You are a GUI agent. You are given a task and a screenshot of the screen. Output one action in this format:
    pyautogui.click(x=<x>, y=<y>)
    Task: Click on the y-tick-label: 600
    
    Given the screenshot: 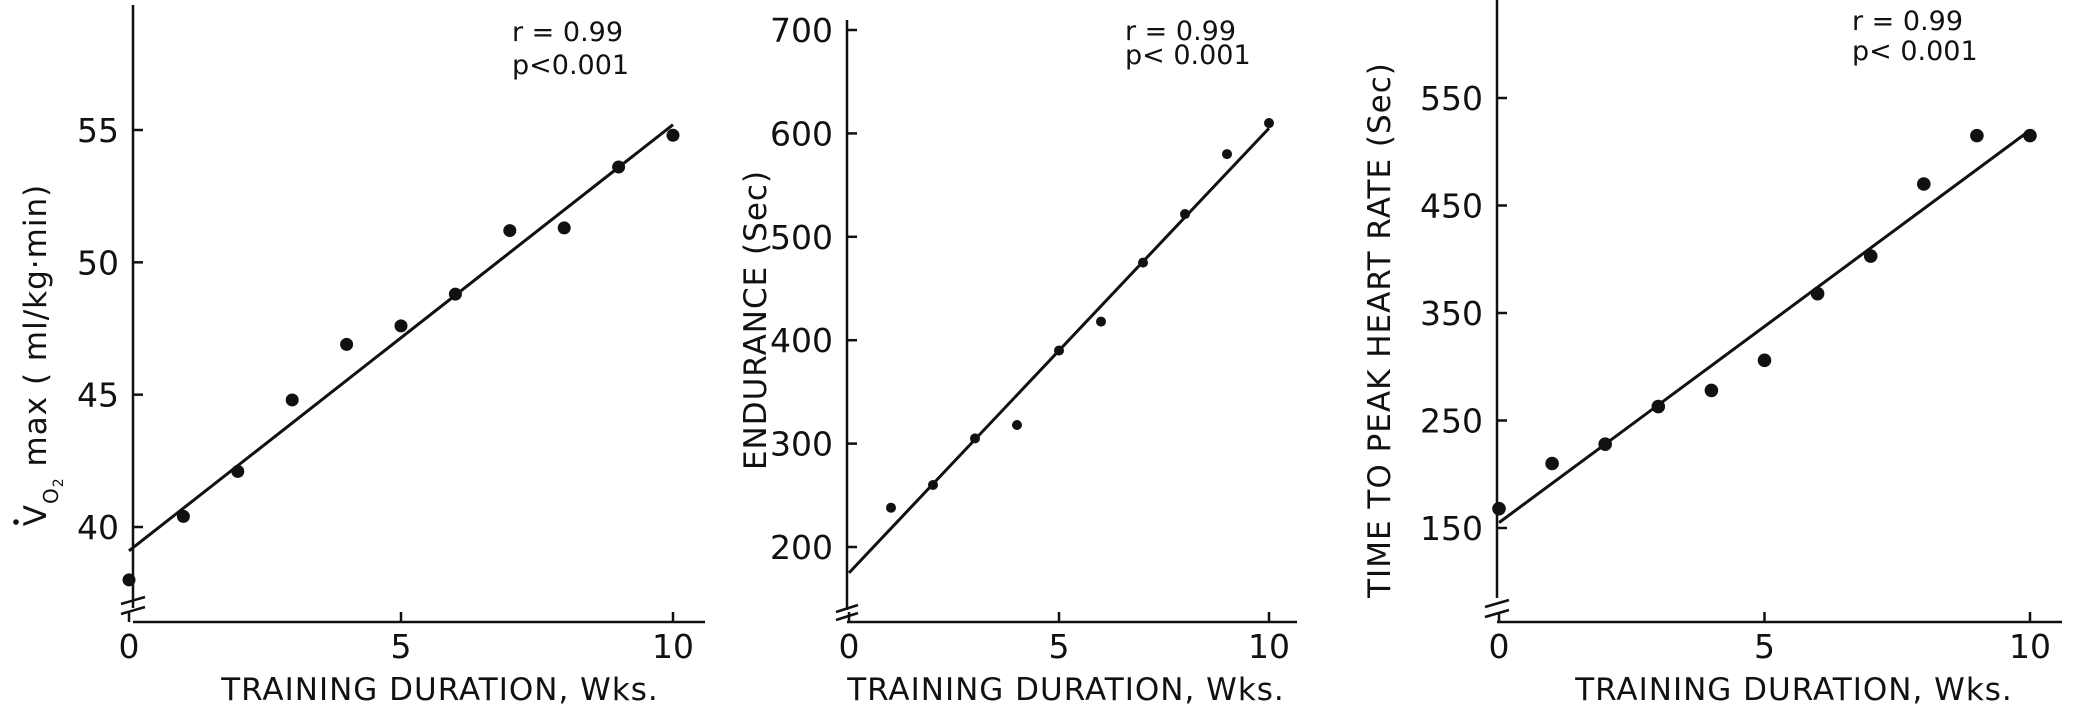 What is the action you would take?
    pyautogui.click(x=801, y=133)
    